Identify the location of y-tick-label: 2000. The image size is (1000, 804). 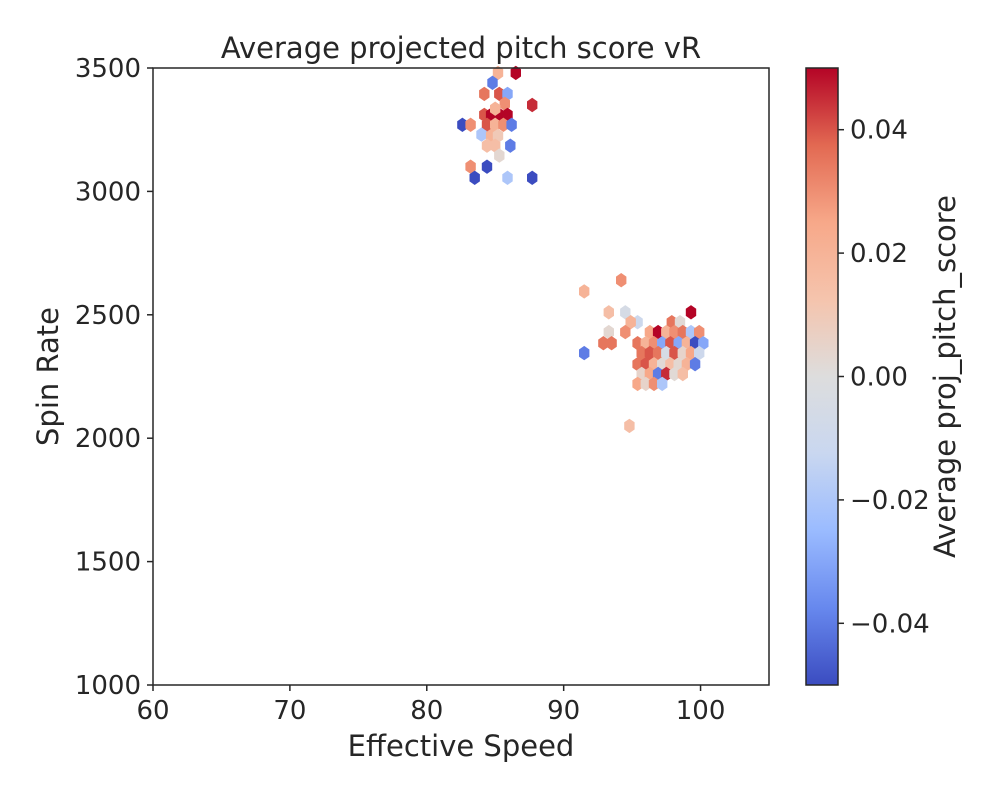
(108, 439).